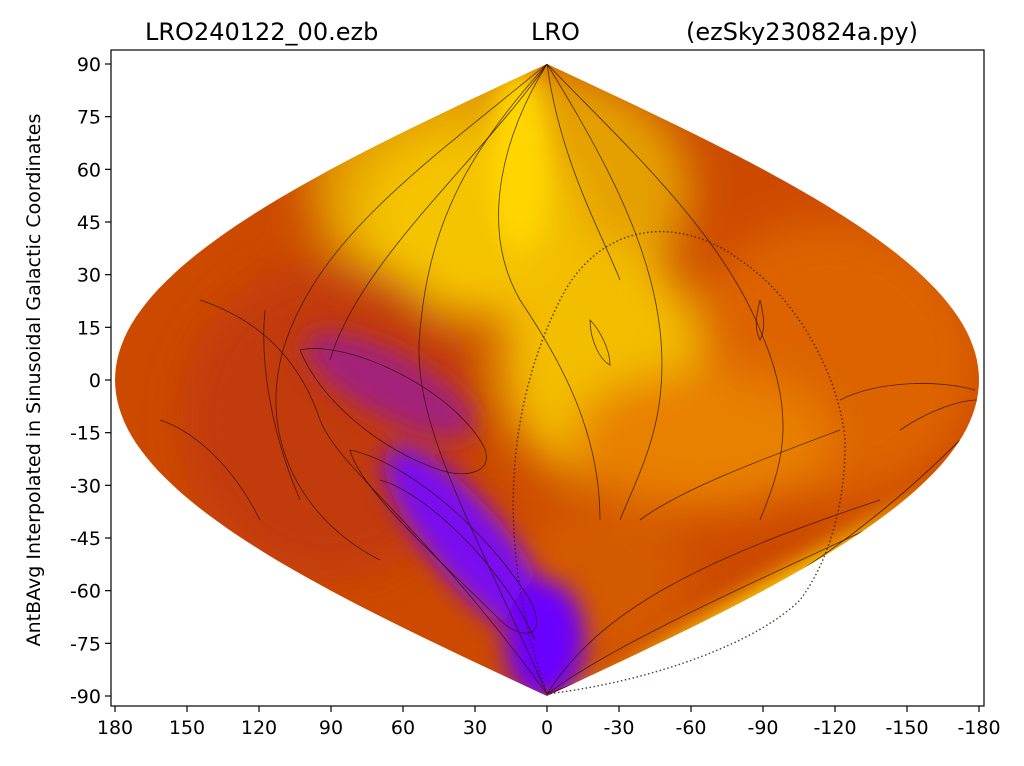  I want to click on y-tick-label: -60, so click(85, 592).